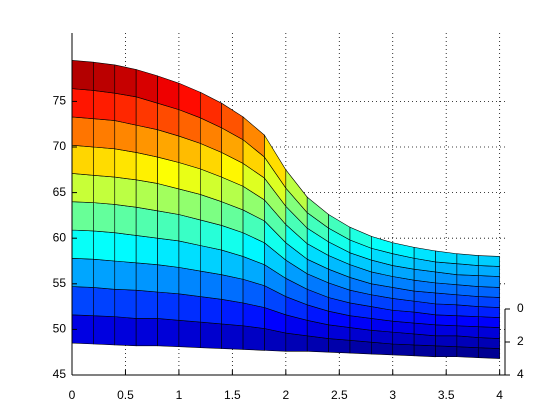  What do you see at coordinates (60, 283) in the screenshot?
I see `z-tick-label: 55` at bounding box center [60, 283].